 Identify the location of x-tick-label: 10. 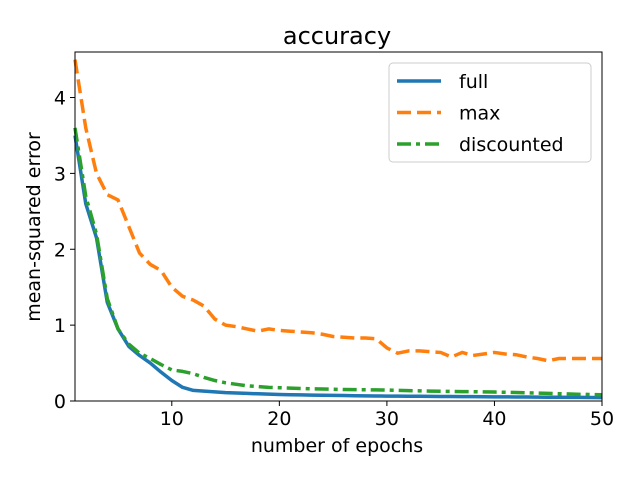
(172, 419).